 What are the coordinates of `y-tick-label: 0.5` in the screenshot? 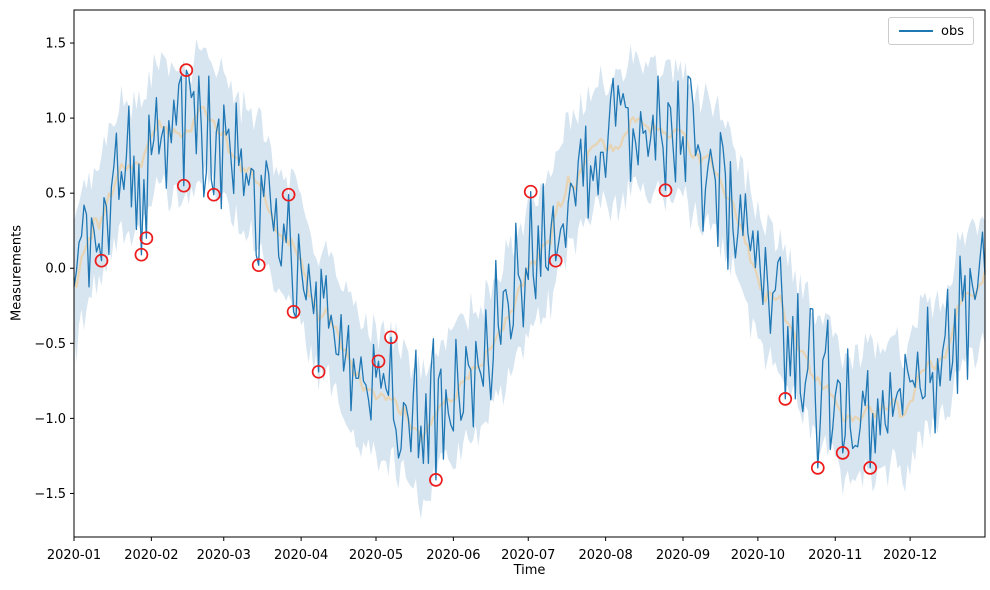 It's located at (55, 194).